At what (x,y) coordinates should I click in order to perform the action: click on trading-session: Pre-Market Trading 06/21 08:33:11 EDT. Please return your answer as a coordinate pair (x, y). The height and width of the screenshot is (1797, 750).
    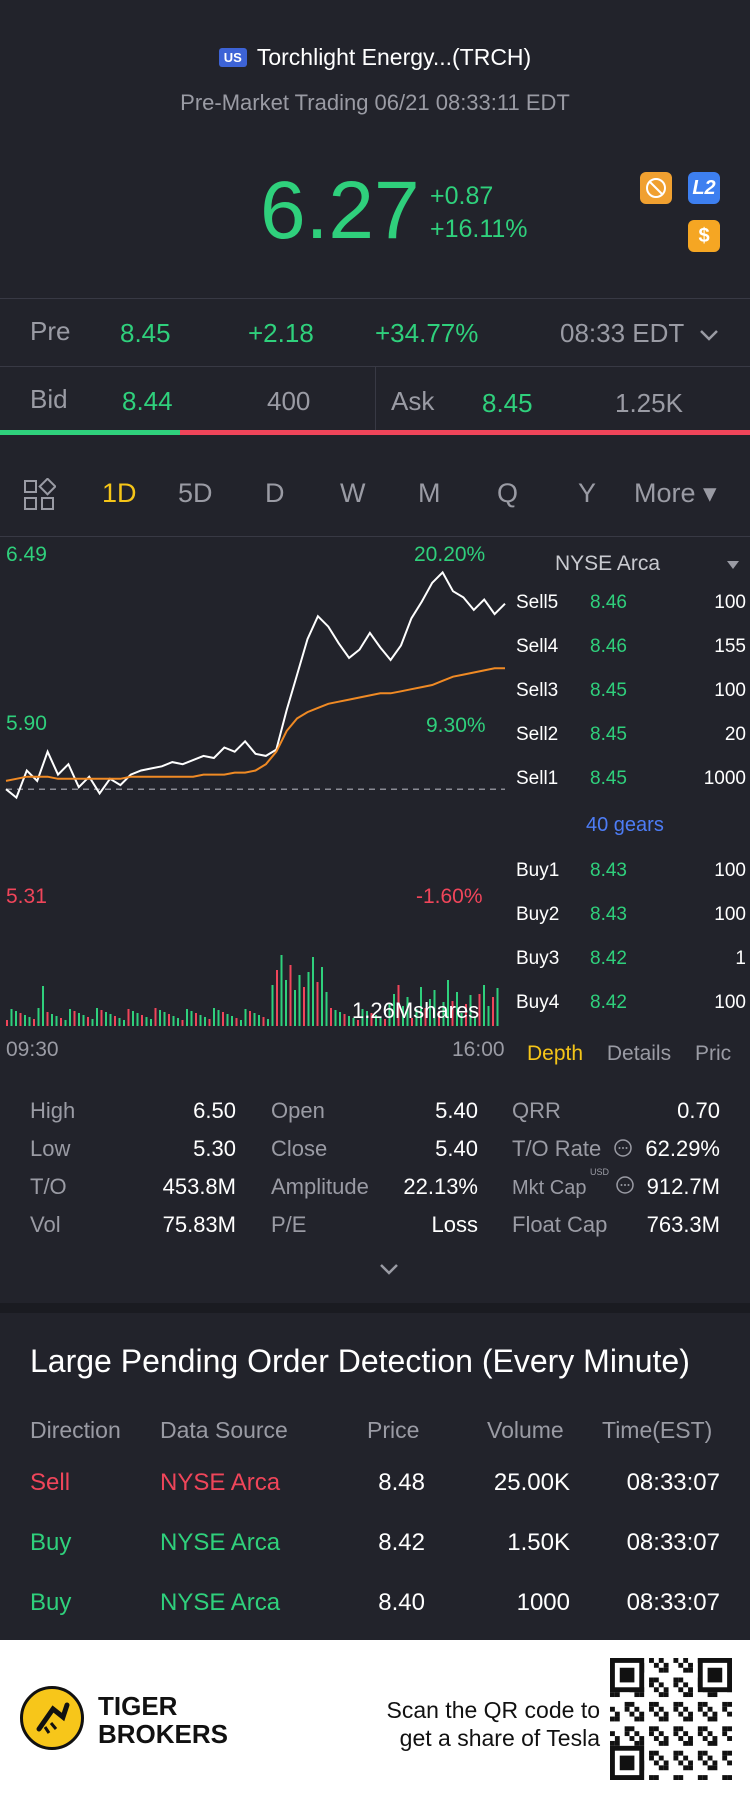
    Looking at the image, I should click on (375, 102).